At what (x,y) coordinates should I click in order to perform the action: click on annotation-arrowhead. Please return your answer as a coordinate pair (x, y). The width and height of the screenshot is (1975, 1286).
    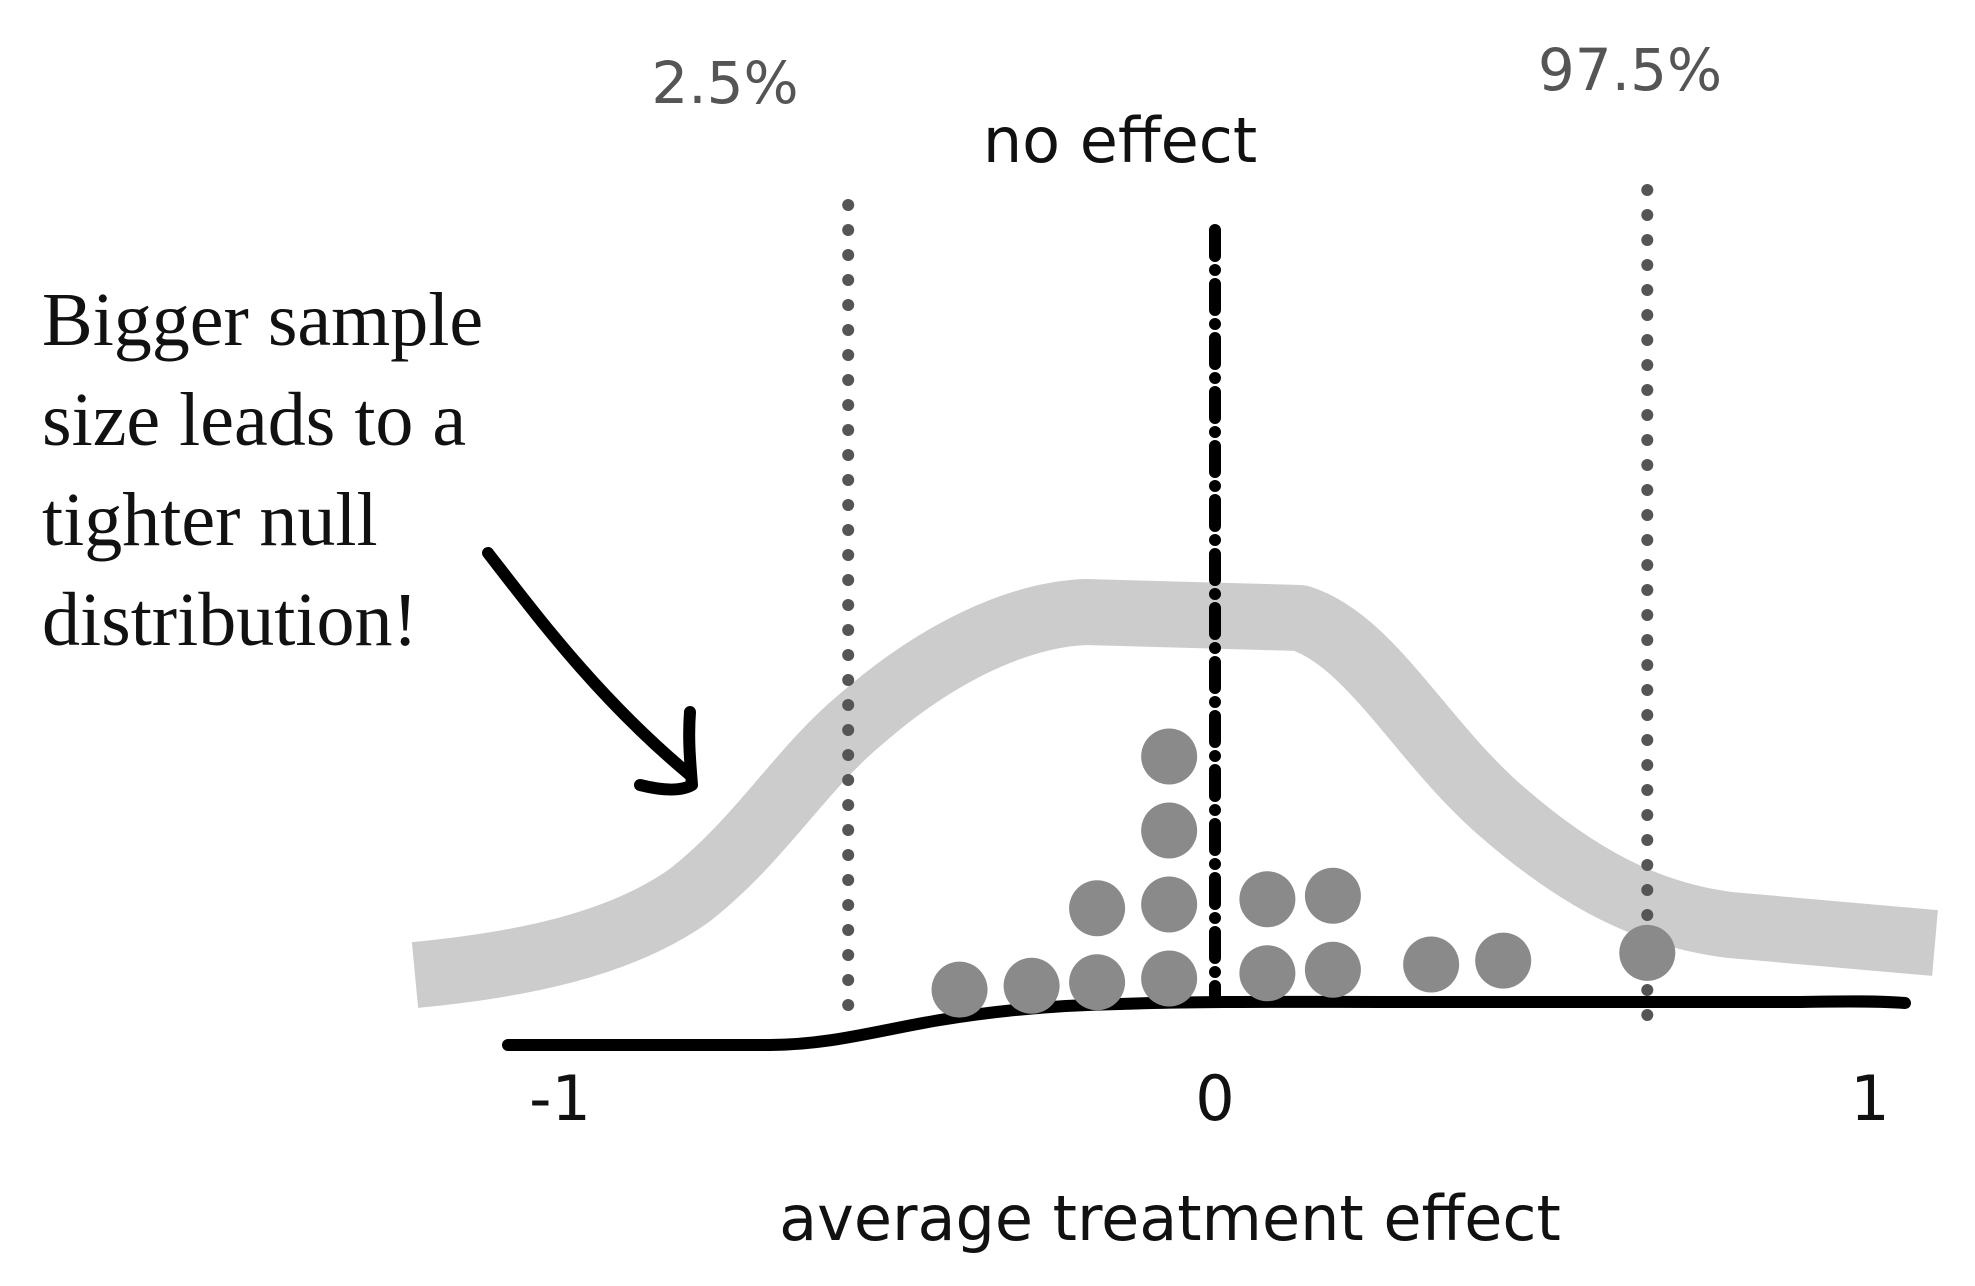
    Looking at the image, I should click on (666, 751).